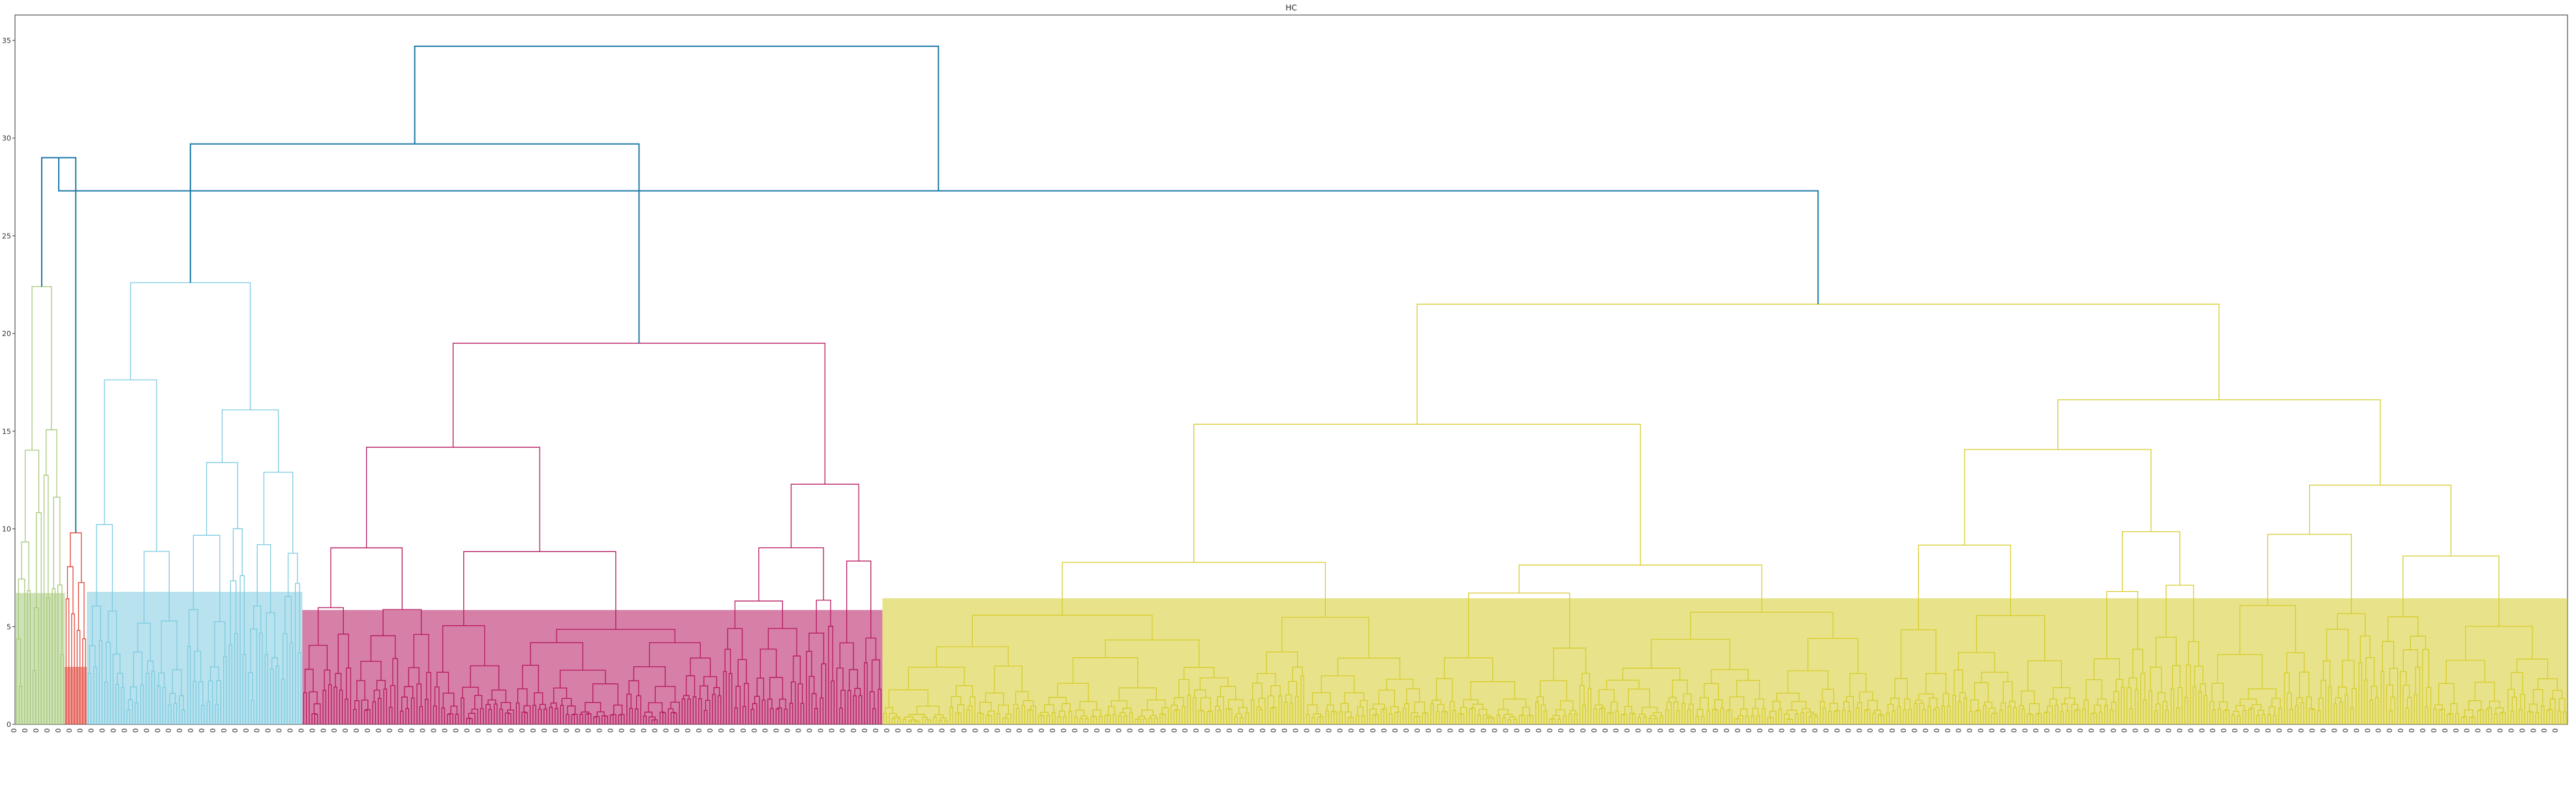 This screenshot has width=2576, height=800. Describe the element at coordinates (6, 41) in the screenshot. I see `y-tick-label: 35` at that location.